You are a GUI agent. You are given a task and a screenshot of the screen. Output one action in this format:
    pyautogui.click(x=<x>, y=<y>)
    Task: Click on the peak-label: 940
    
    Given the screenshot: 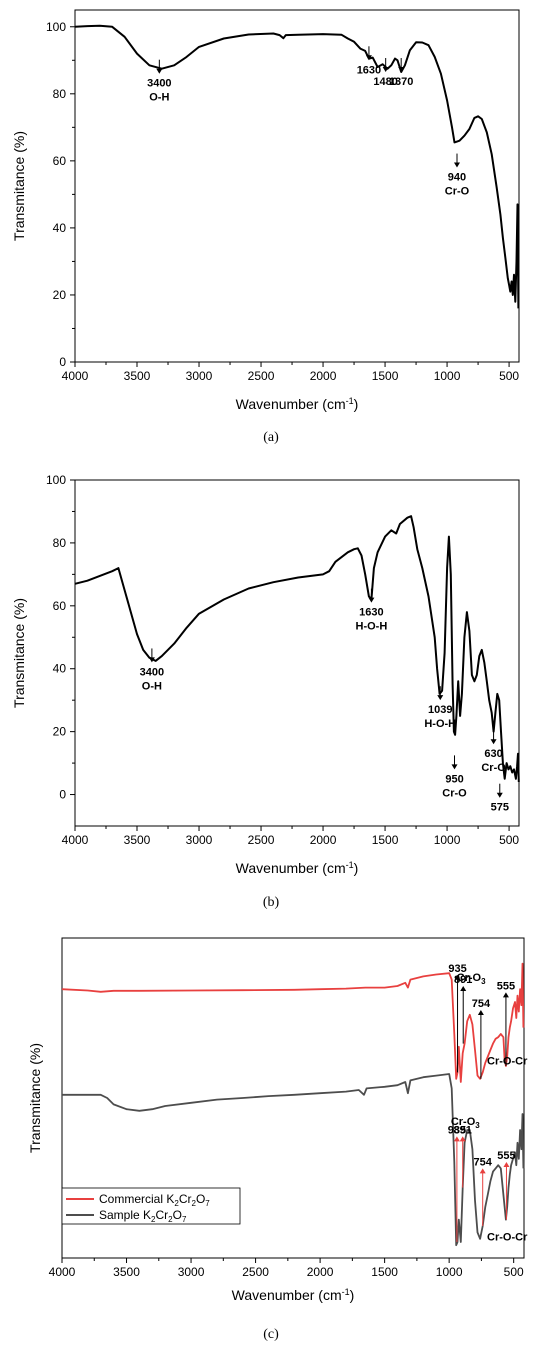 What is the action you would take?
    pyautogui.click(x=457, y=178)
    